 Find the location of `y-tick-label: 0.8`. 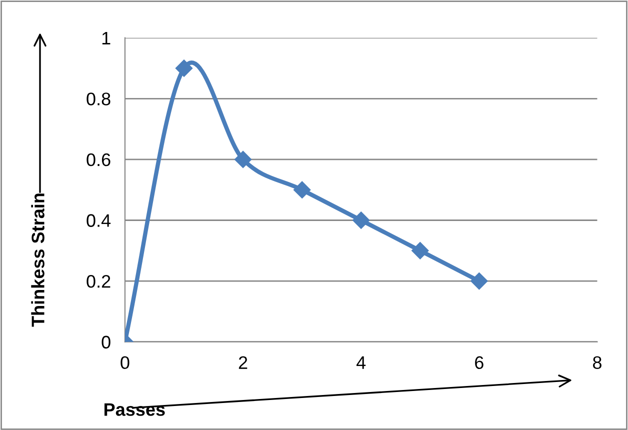

y-tick-label: 0.8 is located at coordinates (98, 99).